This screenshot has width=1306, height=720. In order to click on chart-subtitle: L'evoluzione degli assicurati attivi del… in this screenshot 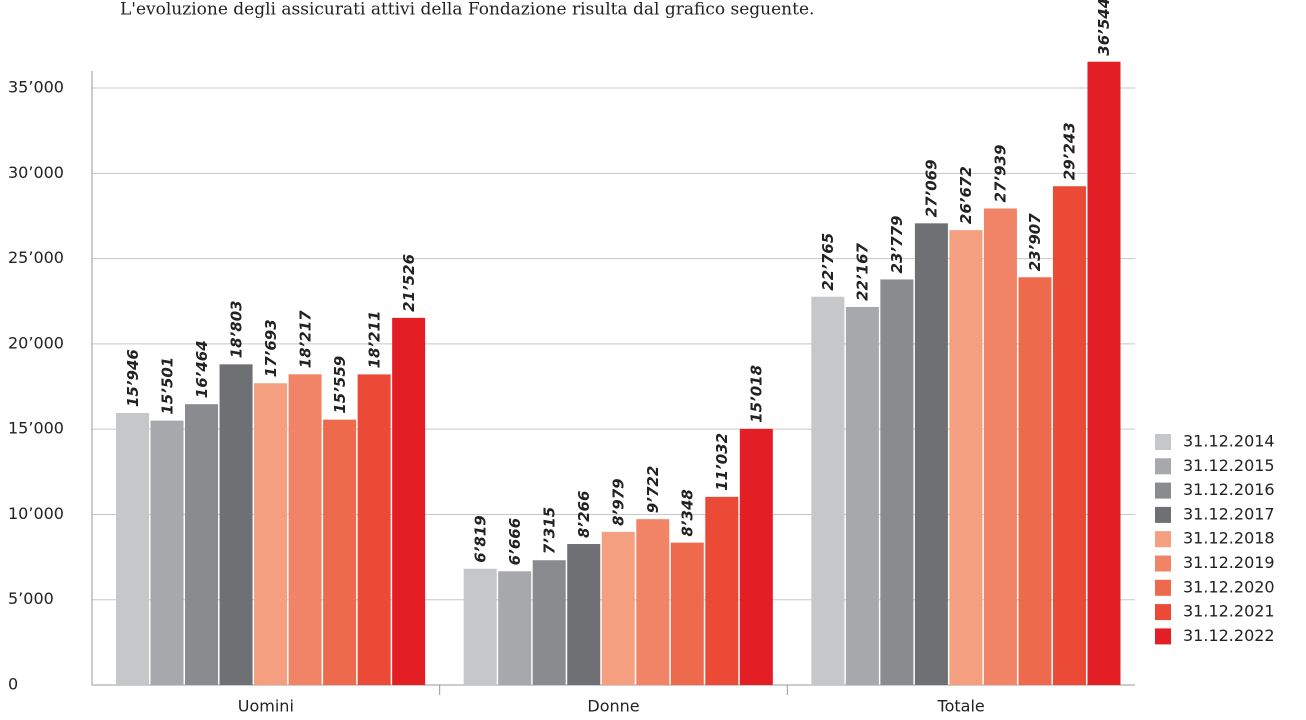, I will do `click(467, 10)`.